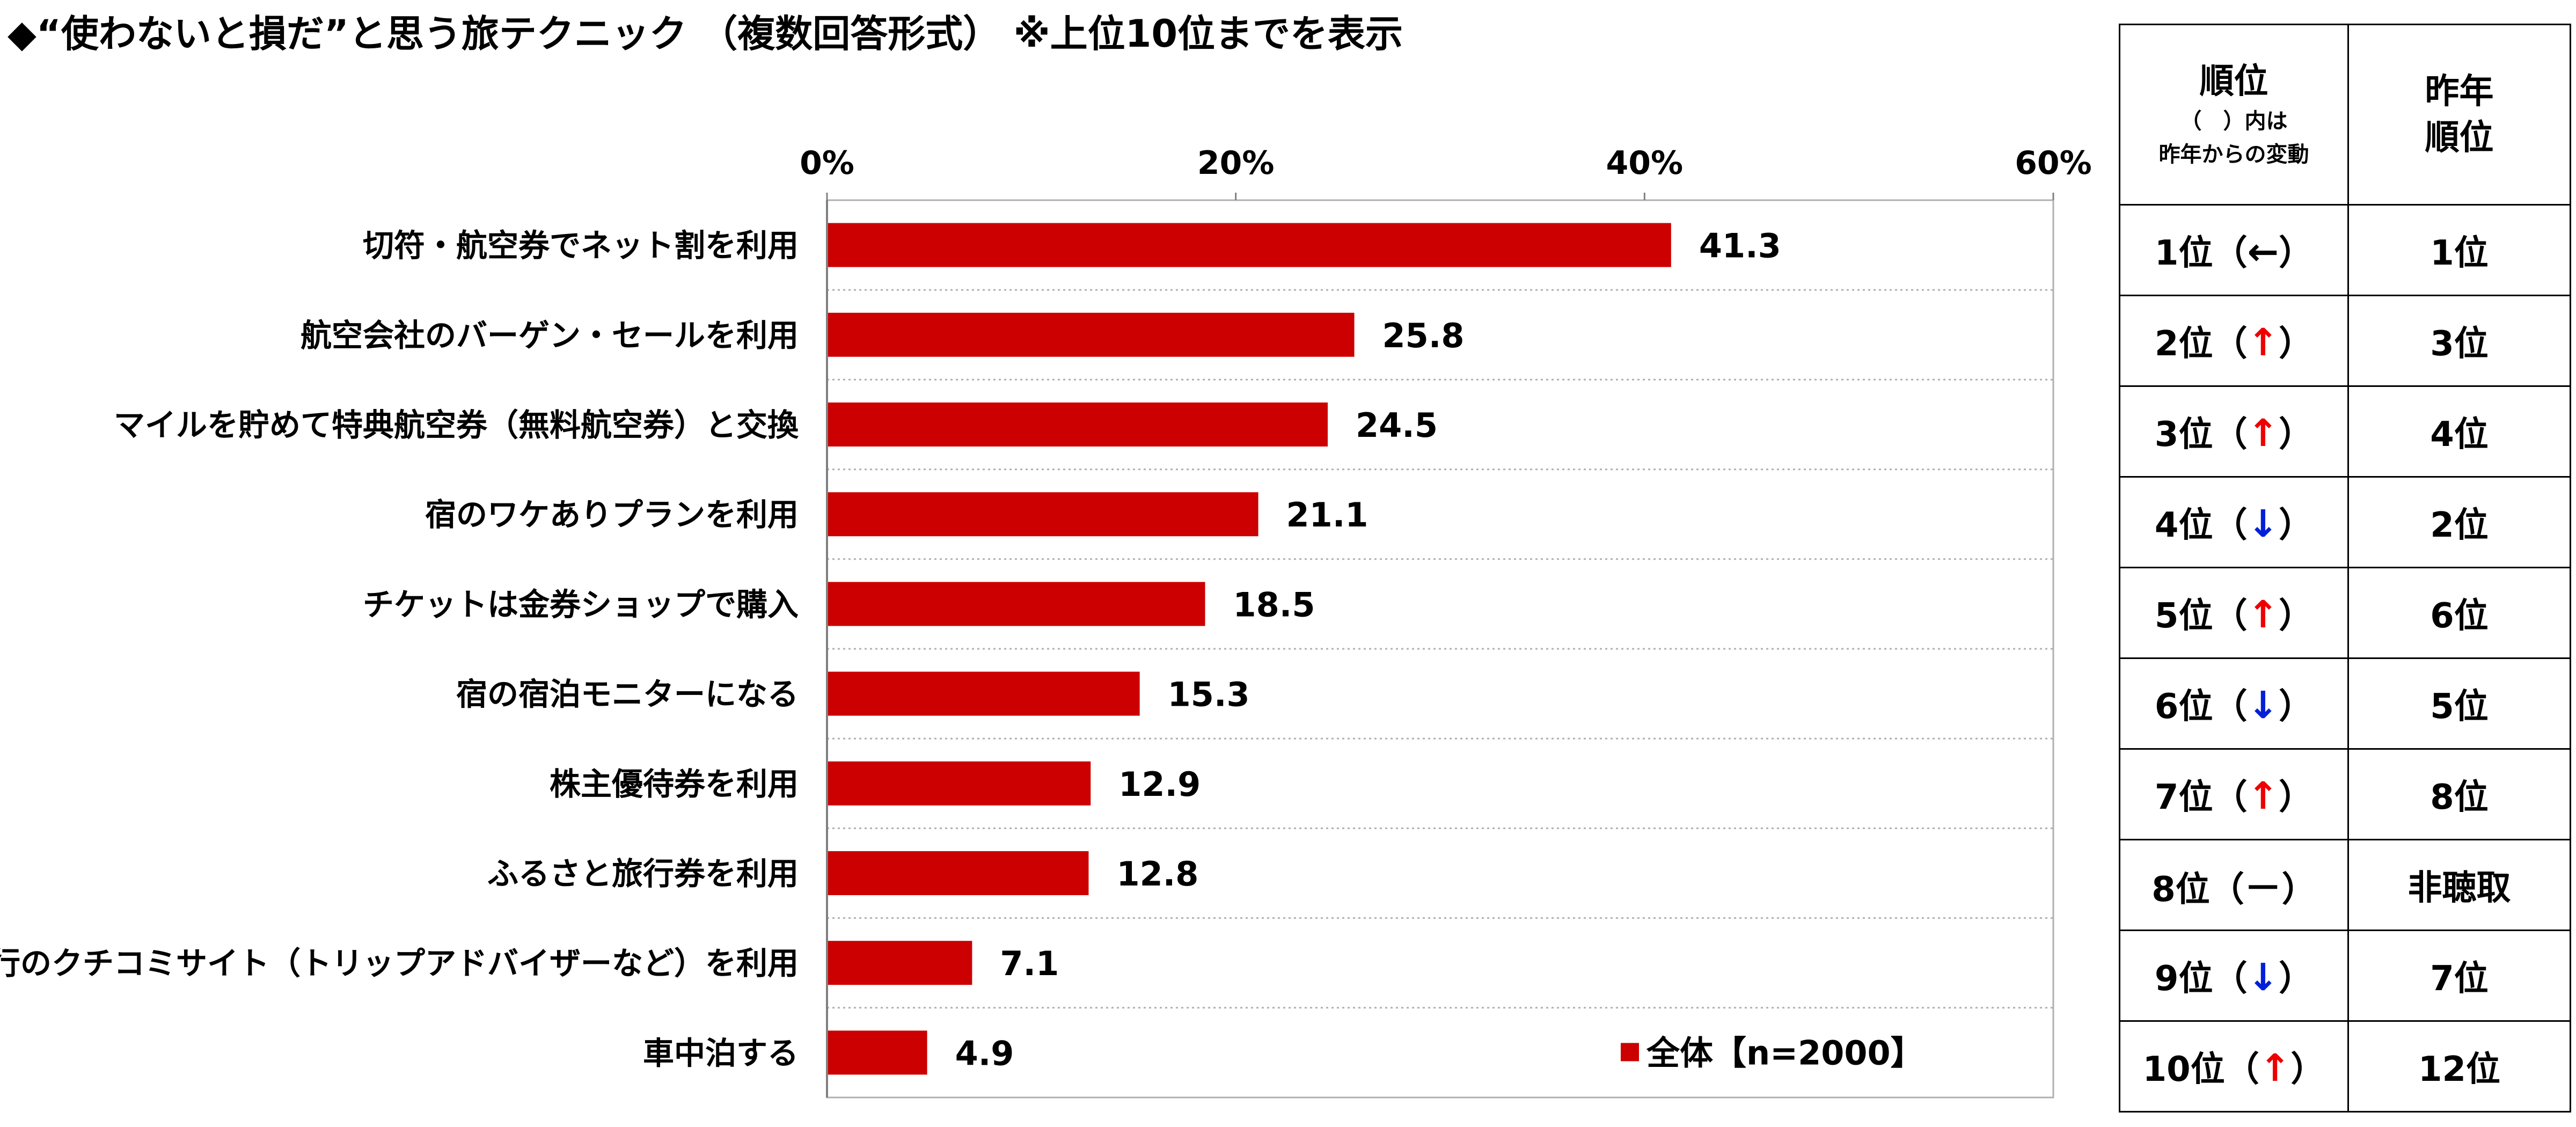 This screenshot has height=1127, width=2576. What do you see at coordinates (2183, 979) in the screenshot?
I see `rank-value: 9位` at bounding box center [2183, 979].